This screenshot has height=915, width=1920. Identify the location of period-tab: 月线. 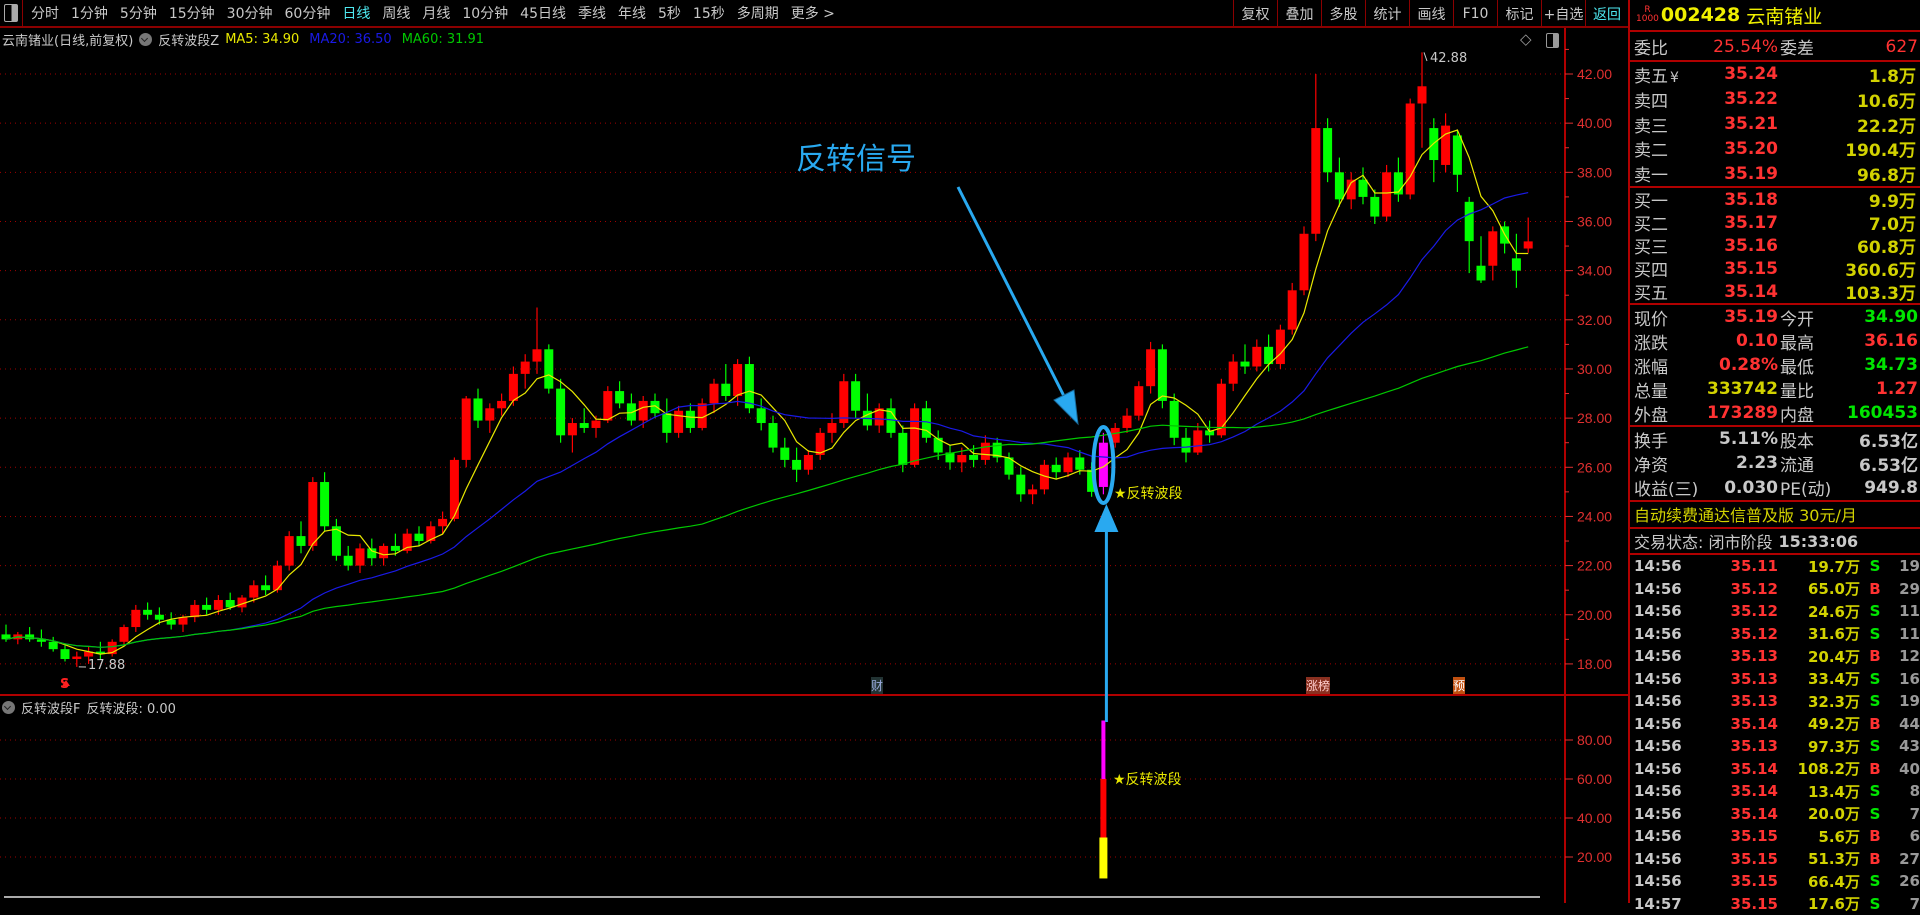
(436, 13).